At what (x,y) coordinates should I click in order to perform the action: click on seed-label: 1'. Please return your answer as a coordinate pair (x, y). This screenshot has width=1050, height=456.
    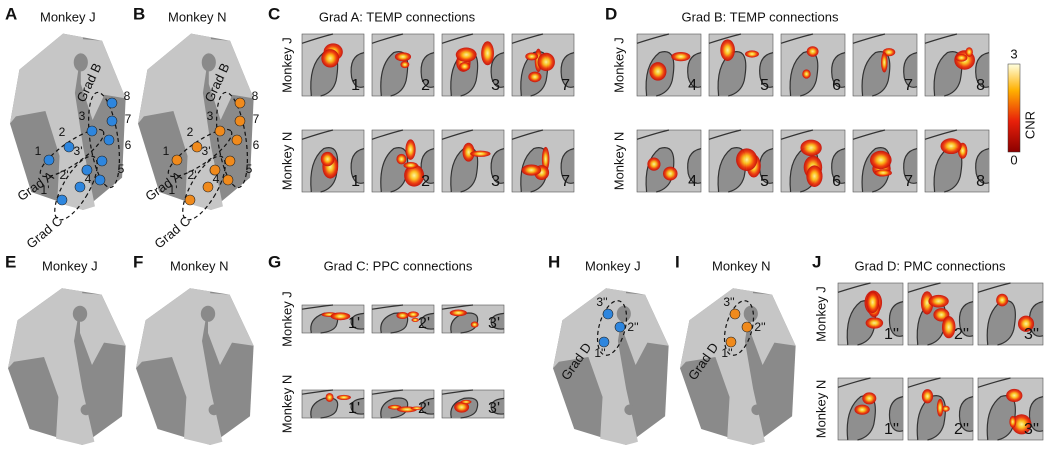
    Looking at the image, I should click on (45, 190).